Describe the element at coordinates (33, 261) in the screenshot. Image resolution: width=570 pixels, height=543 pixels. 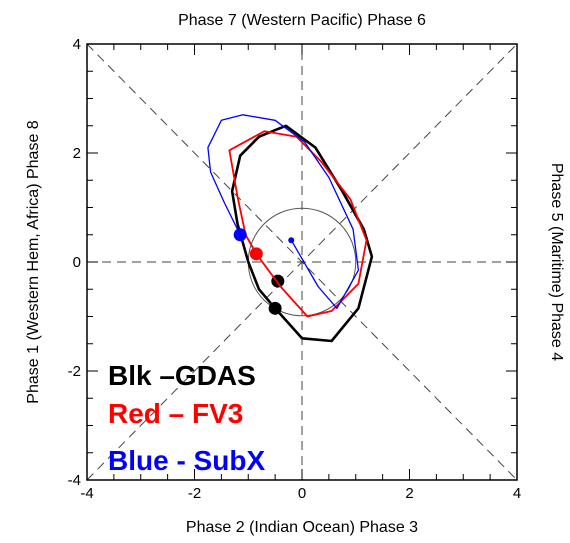
I see `y-axis-label: Phase 1 (Western Hem, Africa) Phase 8` at that location.